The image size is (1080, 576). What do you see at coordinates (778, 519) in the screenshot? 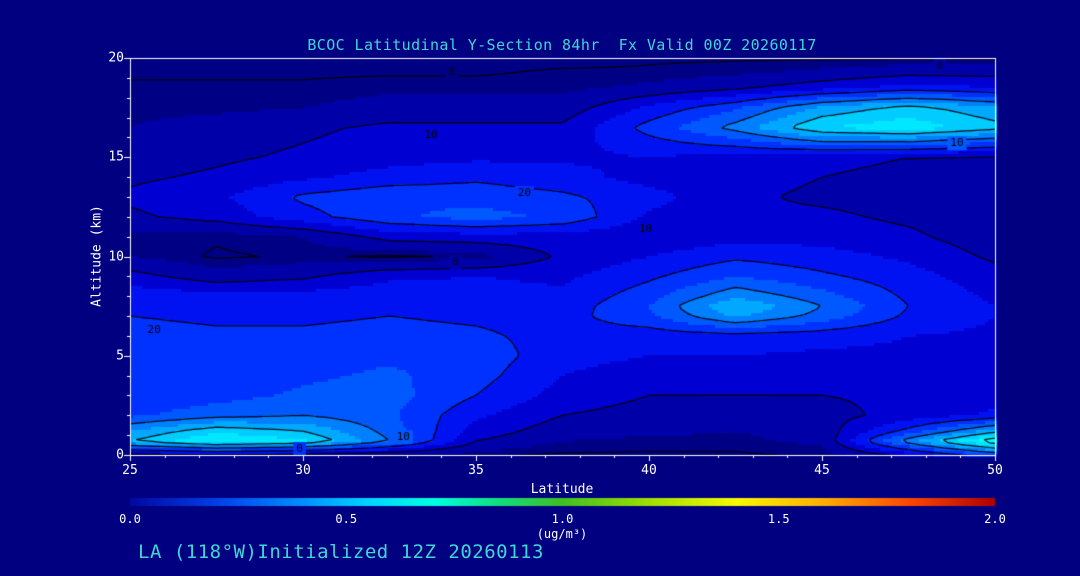
I see `colorbar-tick-label: 1.5` at bounding box center [778, 519].